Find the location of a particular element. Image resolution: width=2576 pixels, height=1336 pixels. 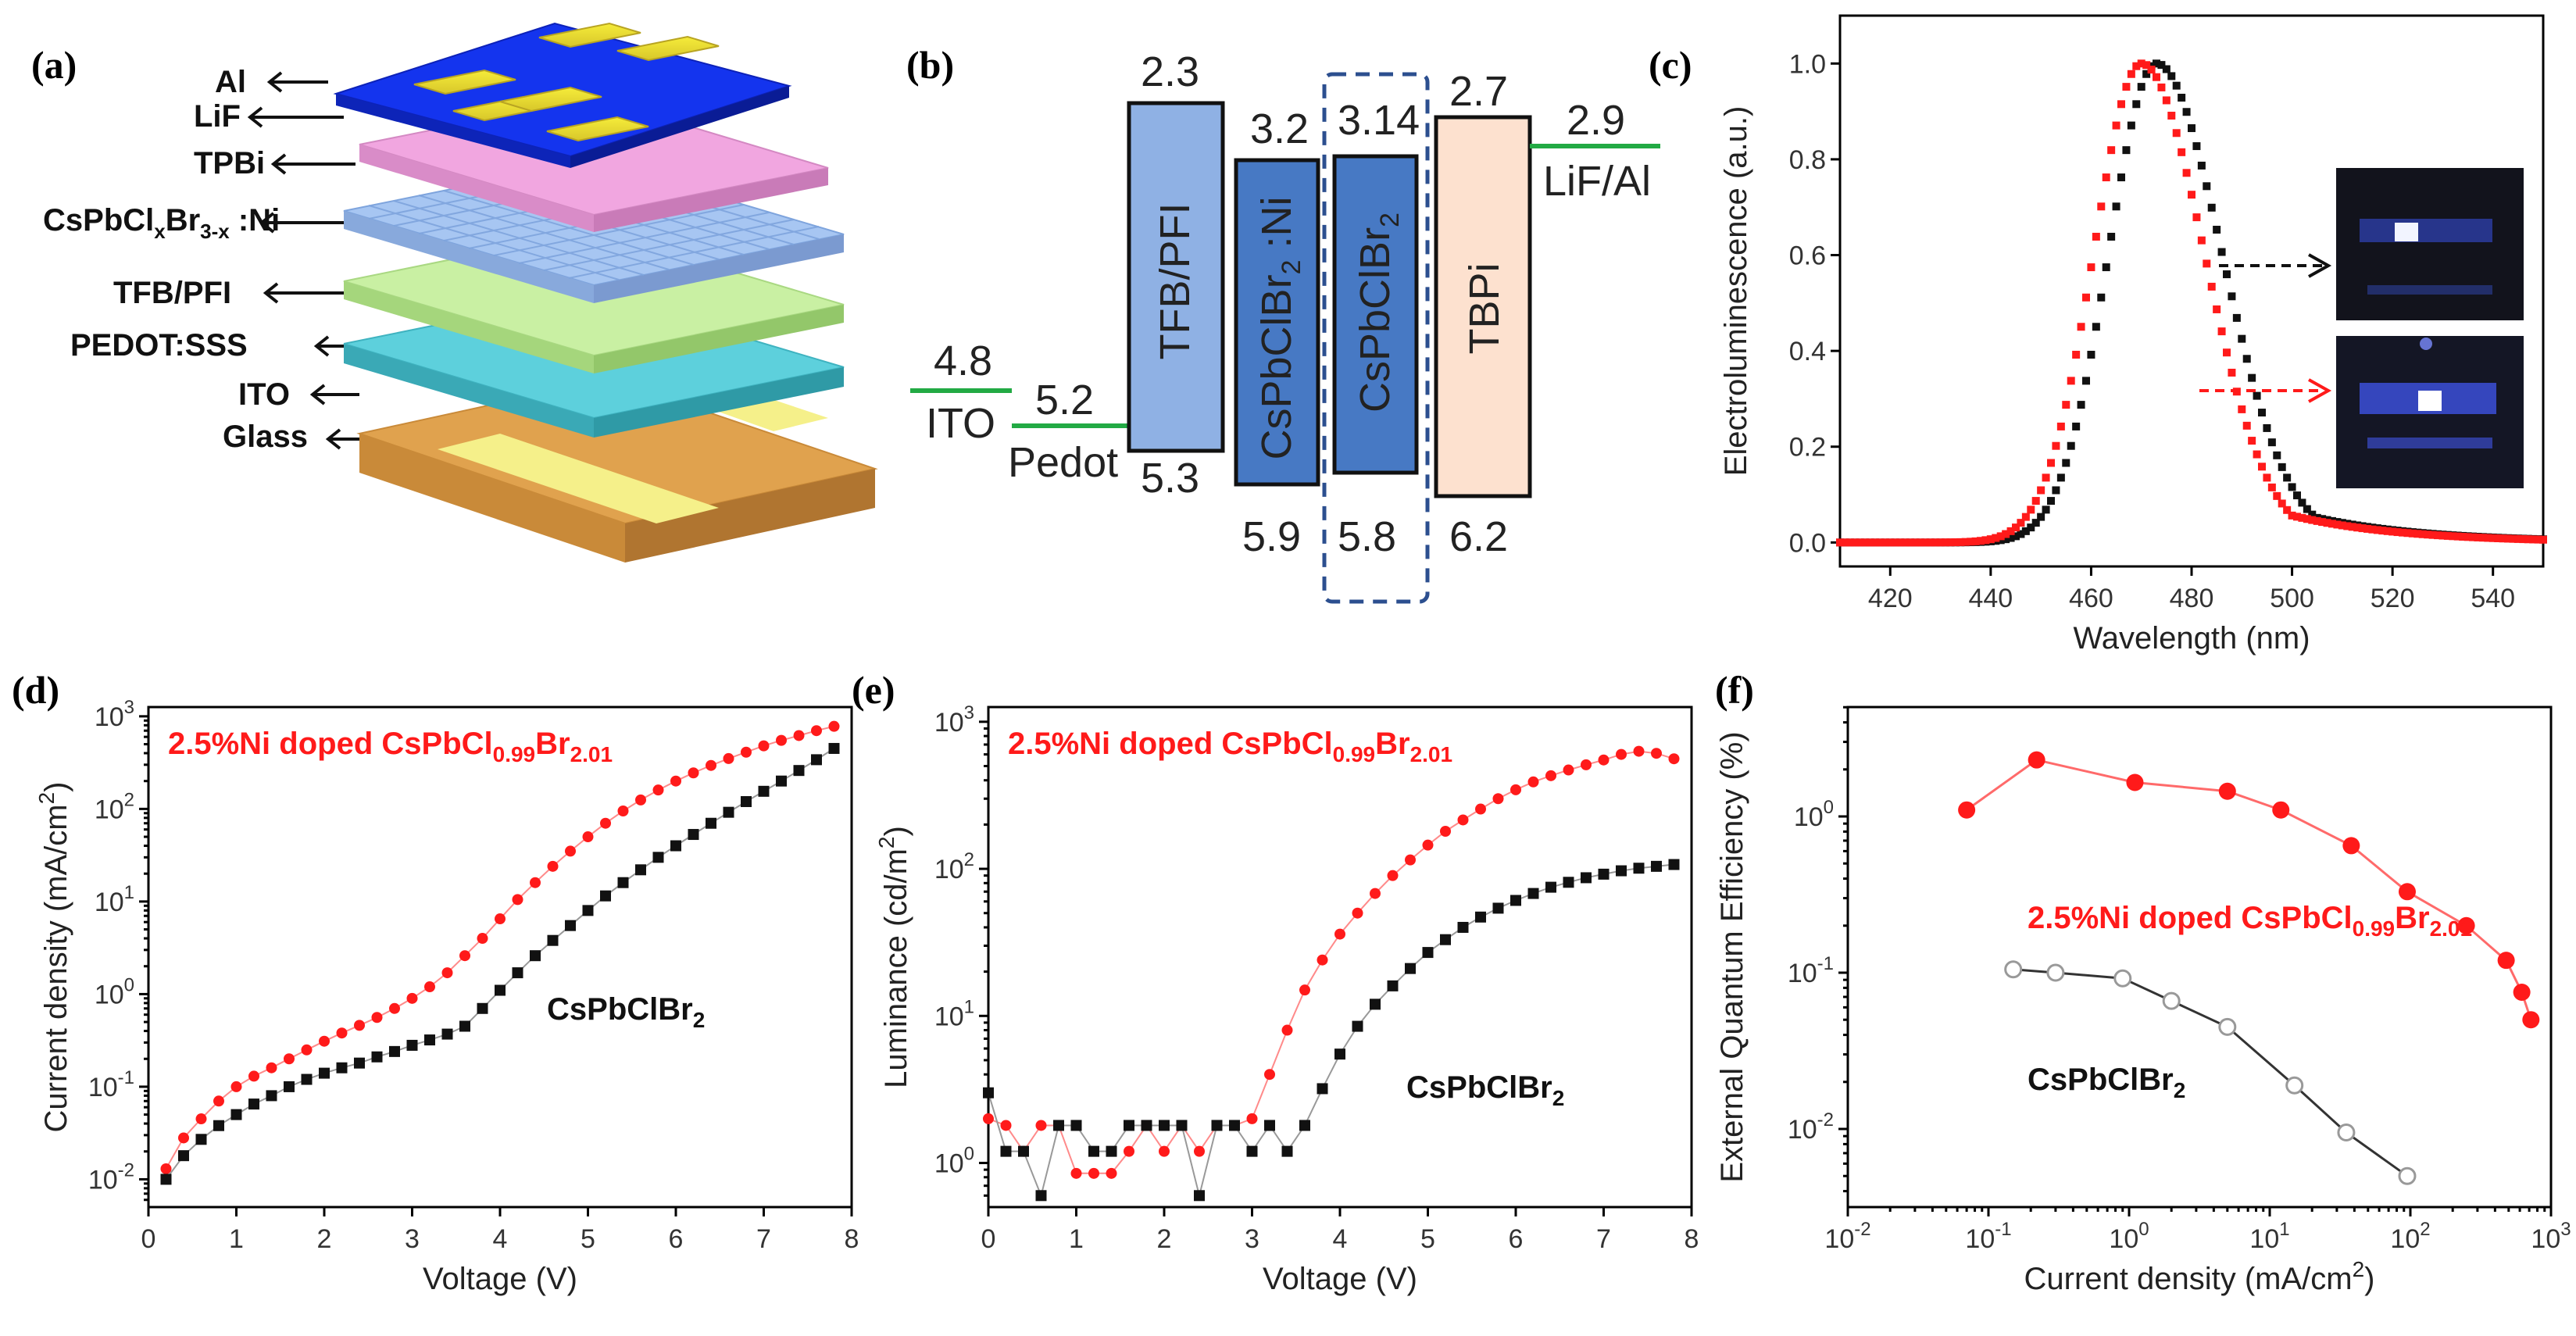

f-x-tick-label: 10² is located at coordinates (2410, 1236).